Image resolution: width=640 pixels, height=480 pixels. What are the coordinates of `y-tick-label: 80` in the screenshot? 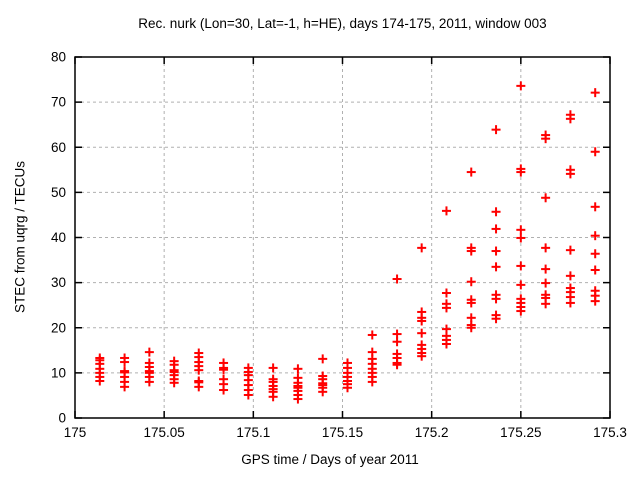 It's located at (58, 57).